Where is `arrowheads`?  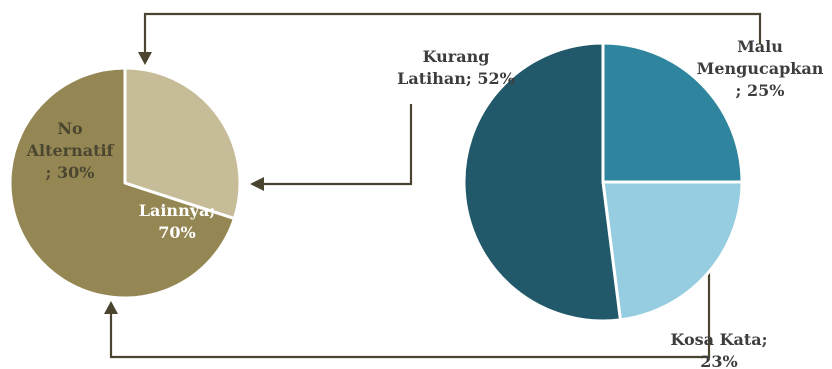 arrowheads is located at coordinates (184, 183).